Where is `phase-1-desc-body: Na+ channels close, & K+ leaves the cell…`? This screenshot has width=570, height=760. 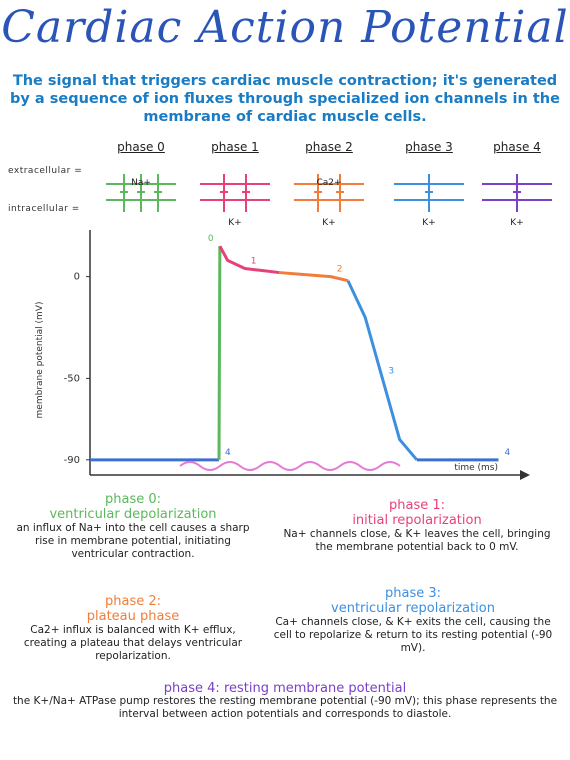
phase-1-desc-body: Na+ channels close, & K+ leaves the cell… is located at coordinates (417, 540).